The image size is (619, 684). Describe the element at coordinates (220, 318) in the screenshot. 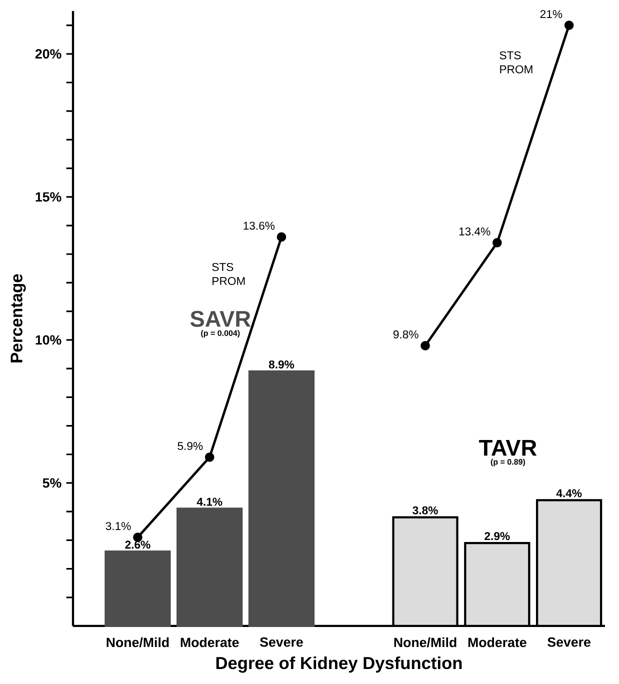

I see `series-label: SAVR` at that location.